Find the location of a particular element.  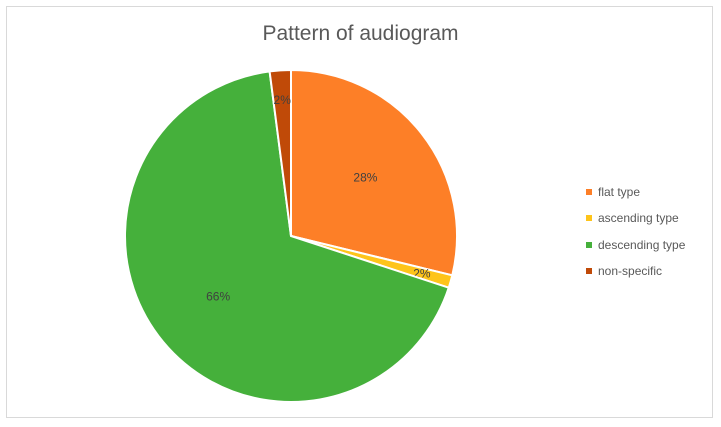

legend-label: ascending type is located at coordinates (638, 218).